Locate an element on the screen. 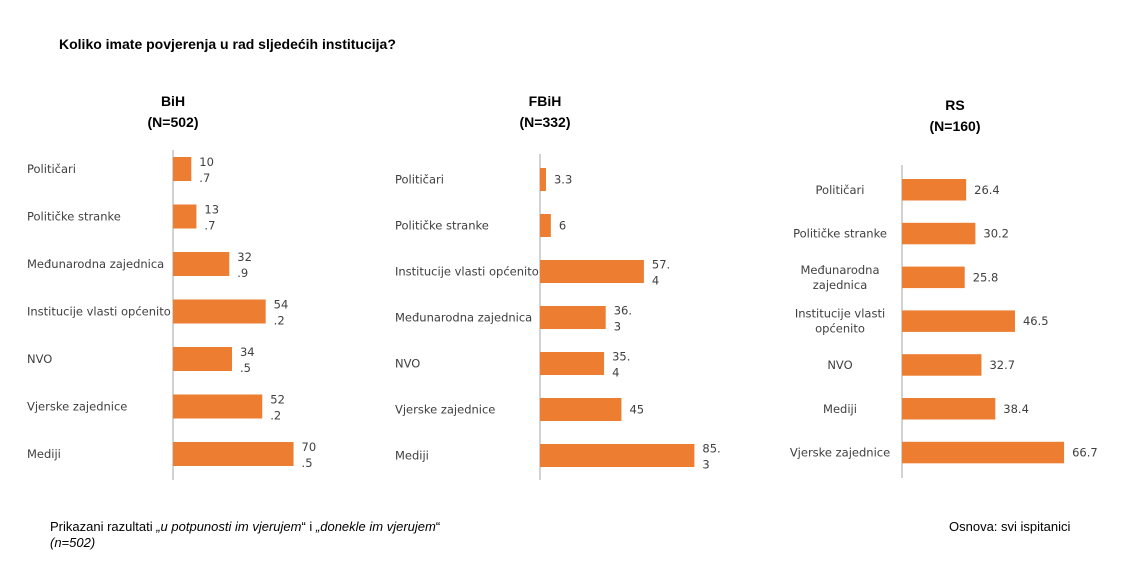  chart-title: RS is located at coordinates (954, 105).